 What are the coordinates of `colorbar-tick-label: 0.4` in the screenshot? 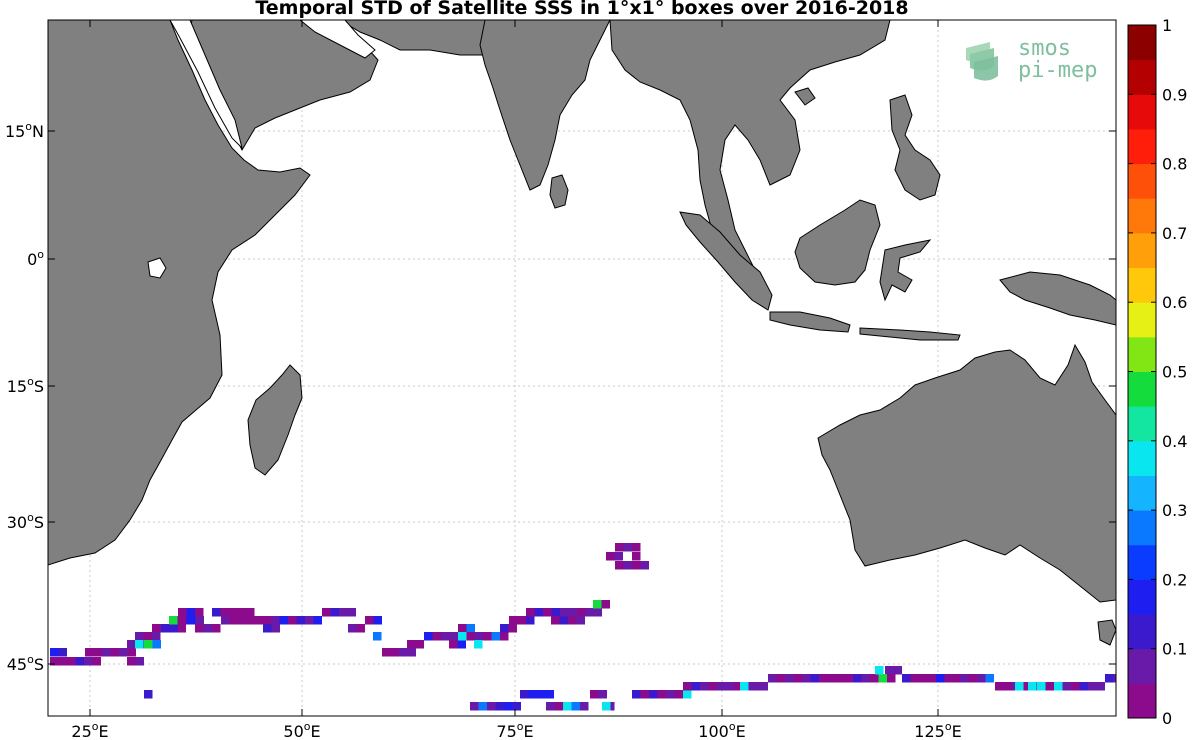 It's located at (1174, 441).